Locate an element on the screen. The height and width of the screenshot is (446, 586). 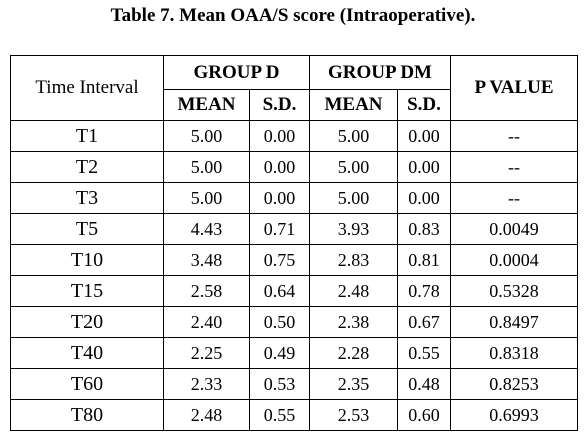
time-interval-cell: T2 is located at coordinates (87, 167).